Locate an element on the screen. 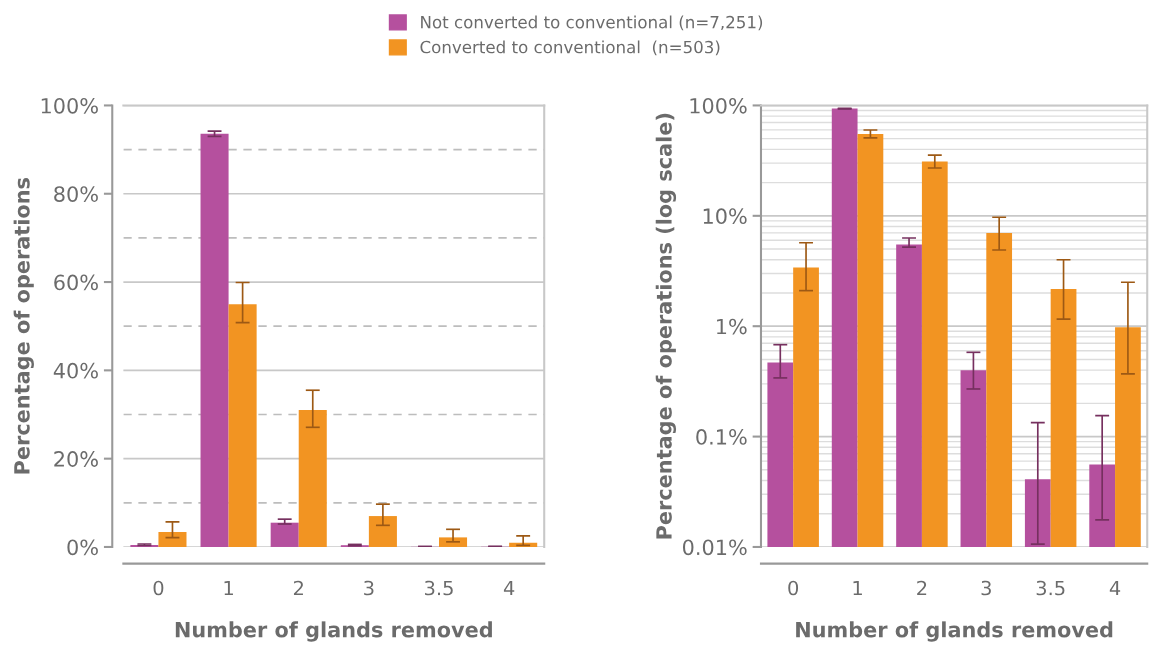  legend-label: Converted to conventional (n=503) is located at coordinates (570, 48).